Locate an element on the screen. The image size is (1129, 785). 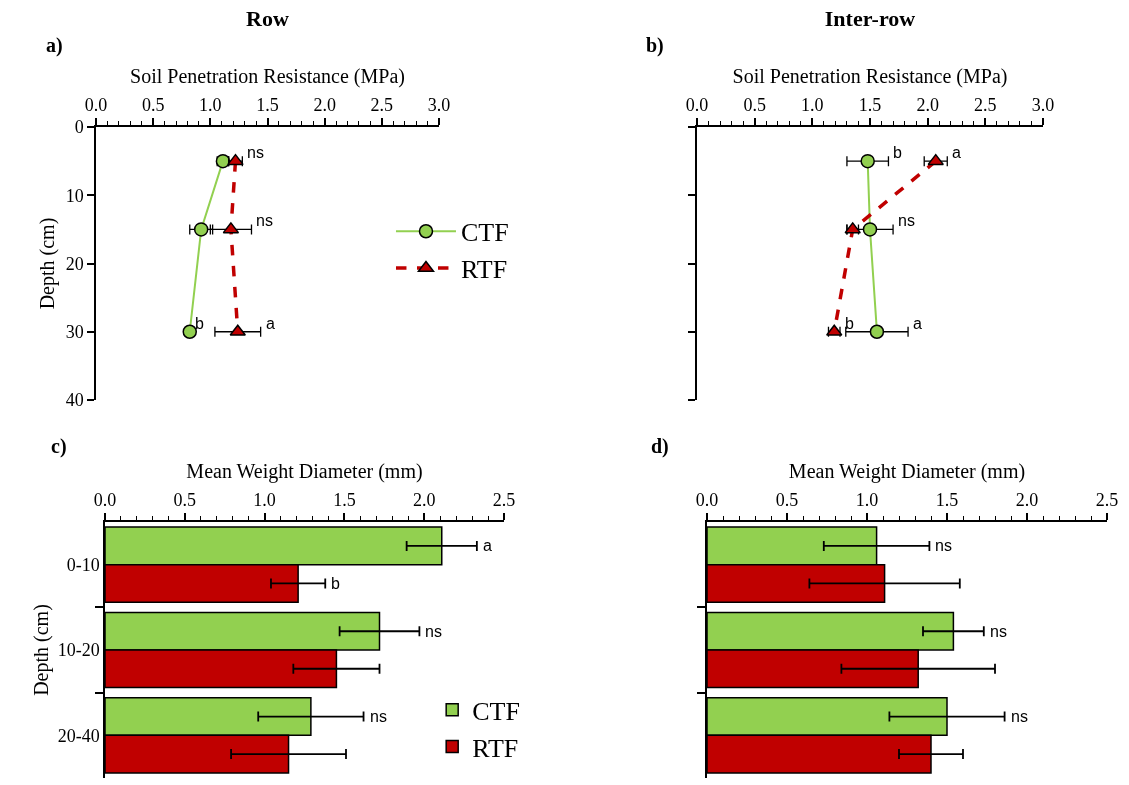
y-tick-label: 10 is located at coordinates (74, 195).